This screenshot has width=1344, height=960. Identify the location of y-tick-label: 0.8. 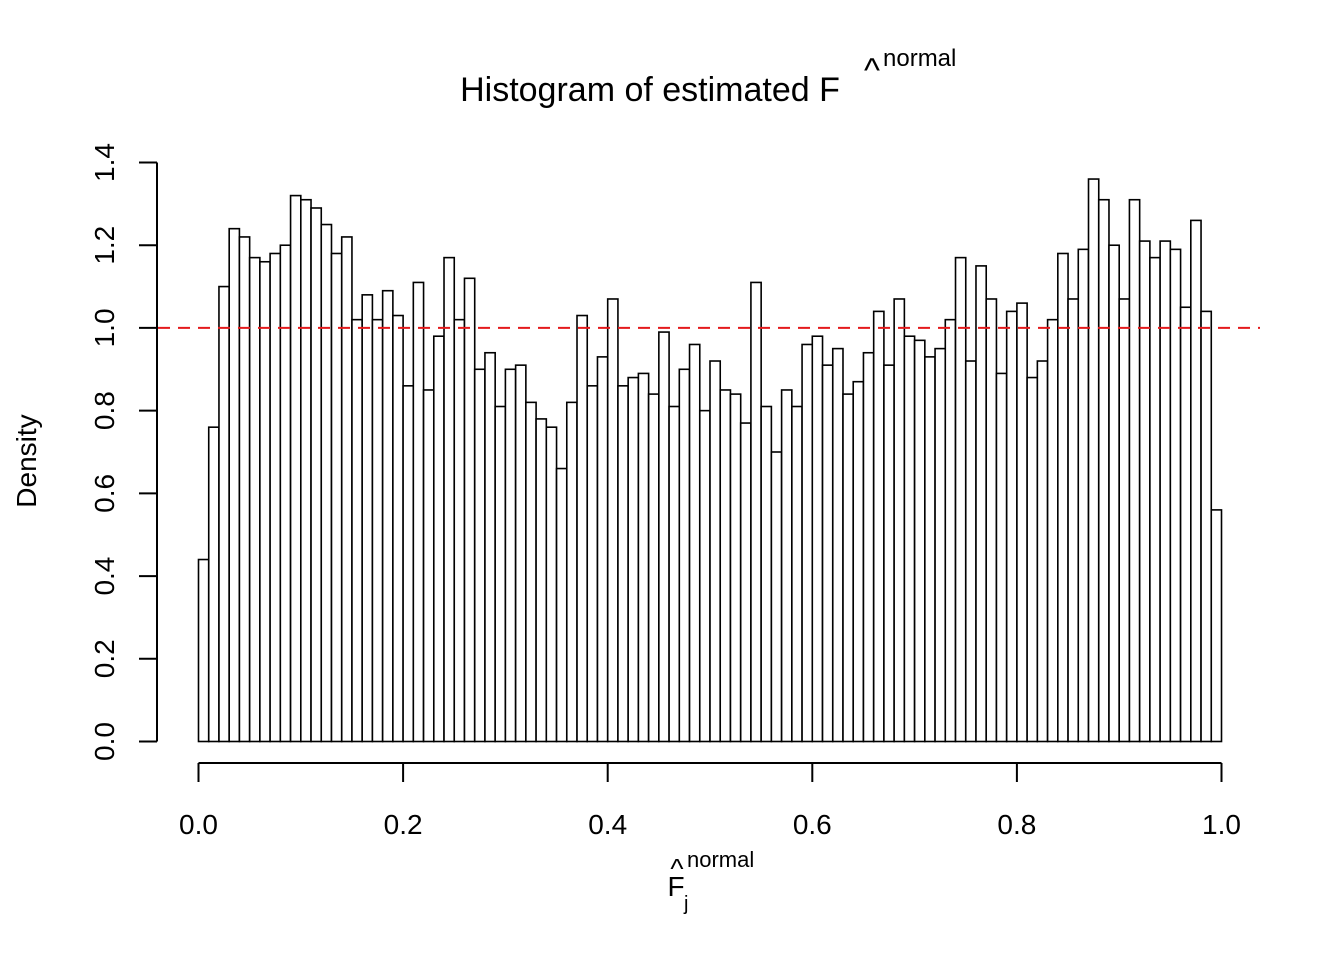
(104, 410).